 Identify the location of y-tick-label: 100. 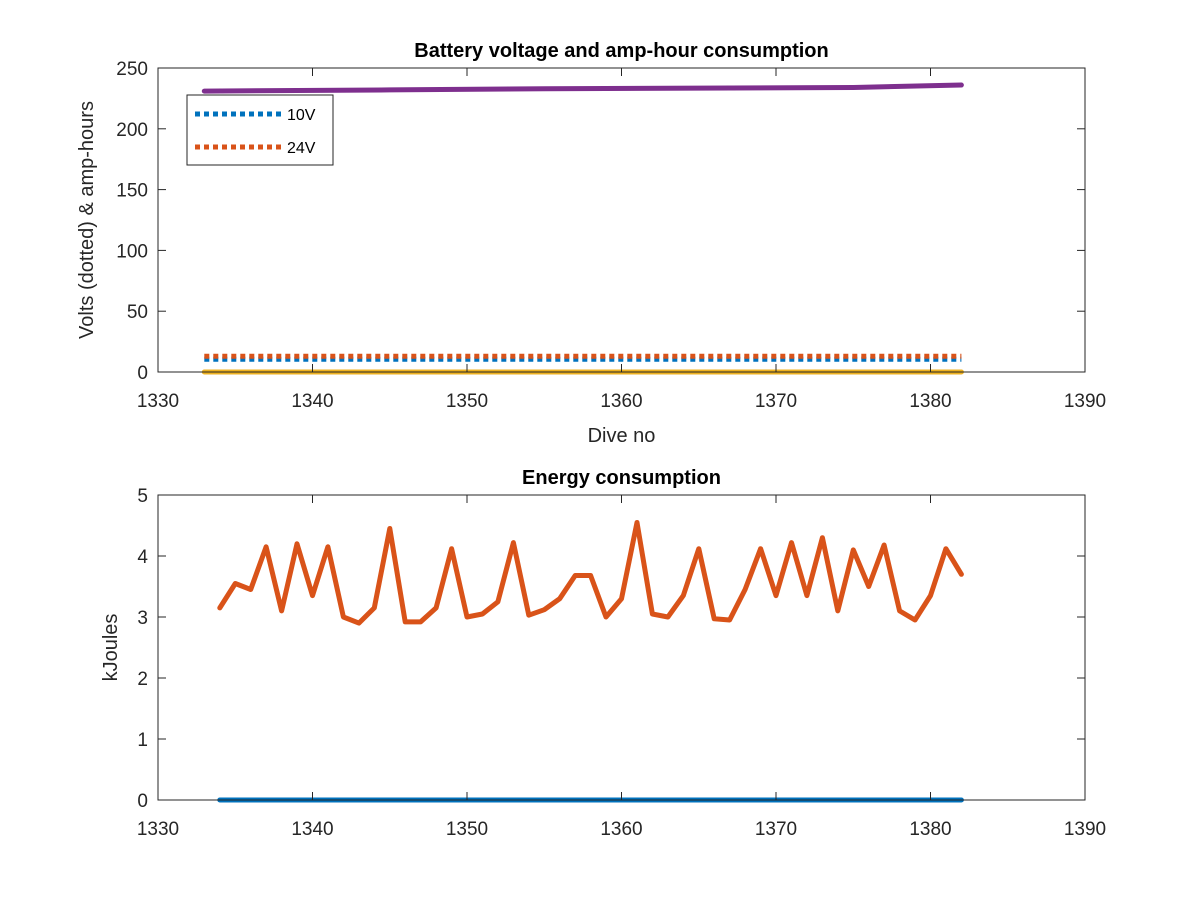
(132, 251).